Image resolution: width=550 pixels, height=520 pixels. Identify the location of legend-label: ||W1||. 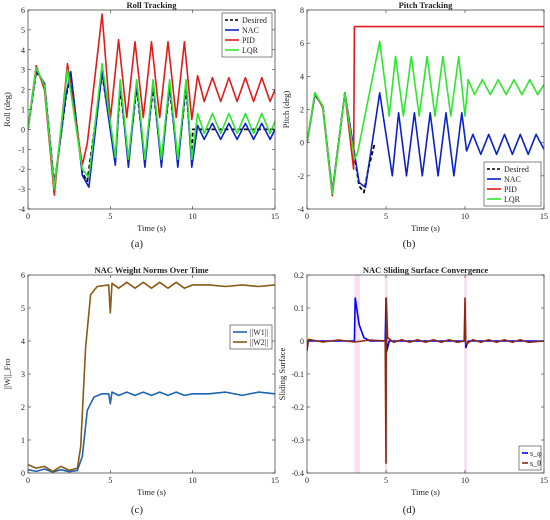
(259, 332).